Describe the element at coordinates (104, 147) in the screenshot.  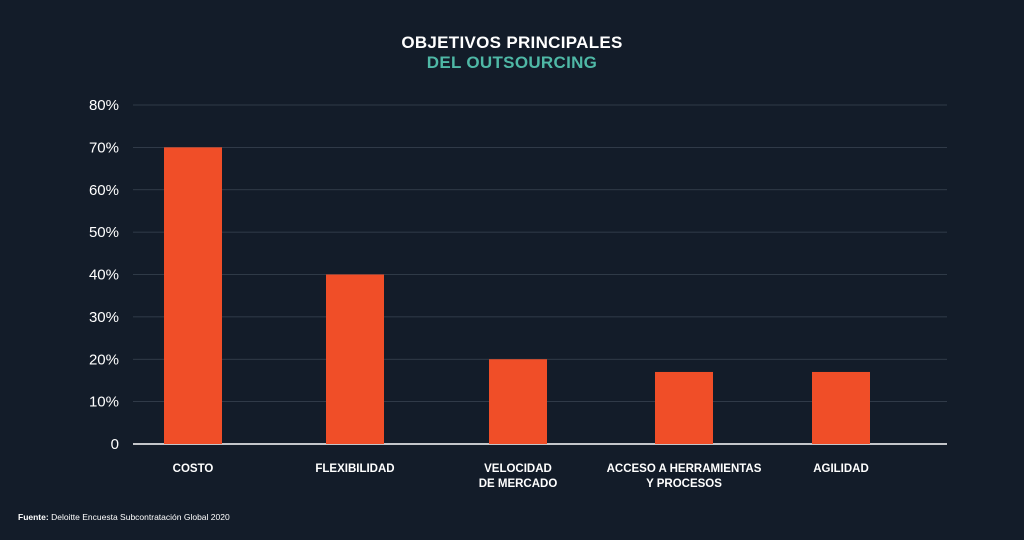
I see `y-tick-label: 70%` at that location.